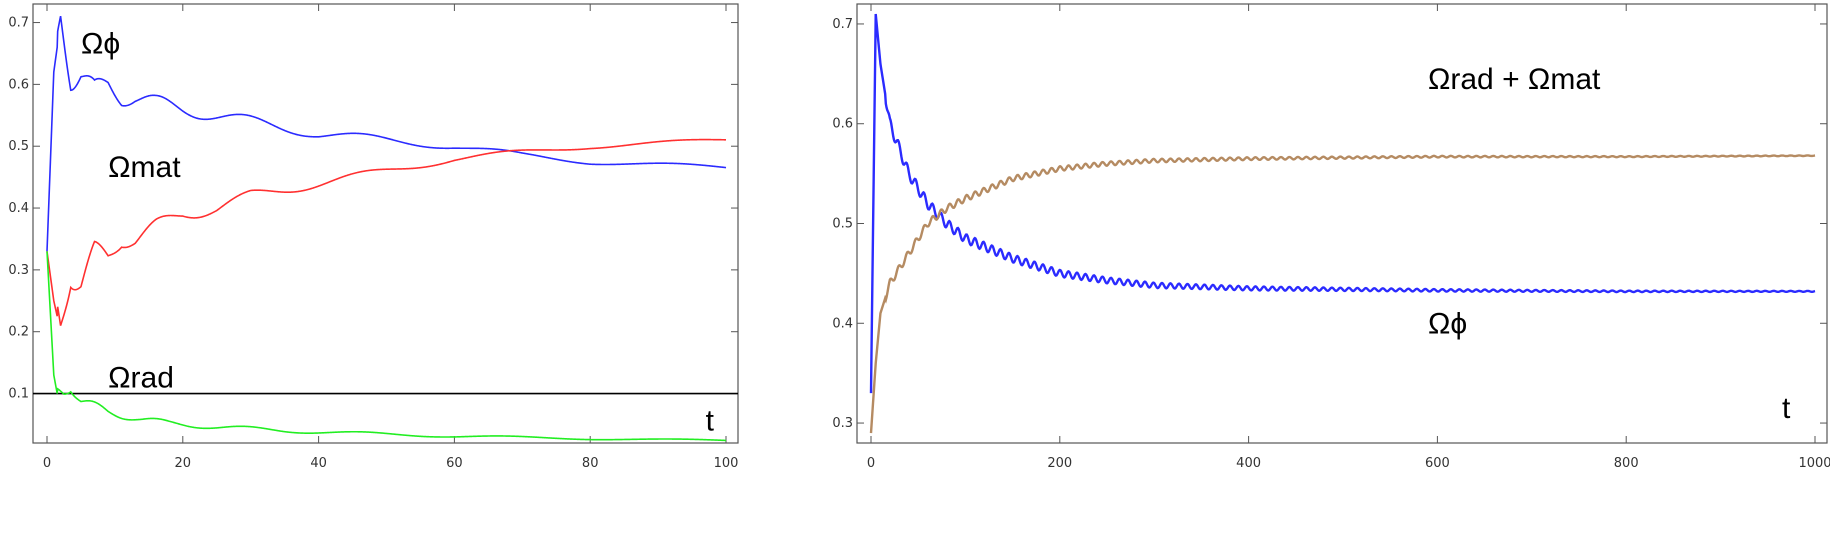 Image resolution: width=1830 pixels, height=551 pixels. What do you see at coordinates (318, 463) in the screenshot?
I see `x-tick-label: 40` at bounding box center [318, 463].